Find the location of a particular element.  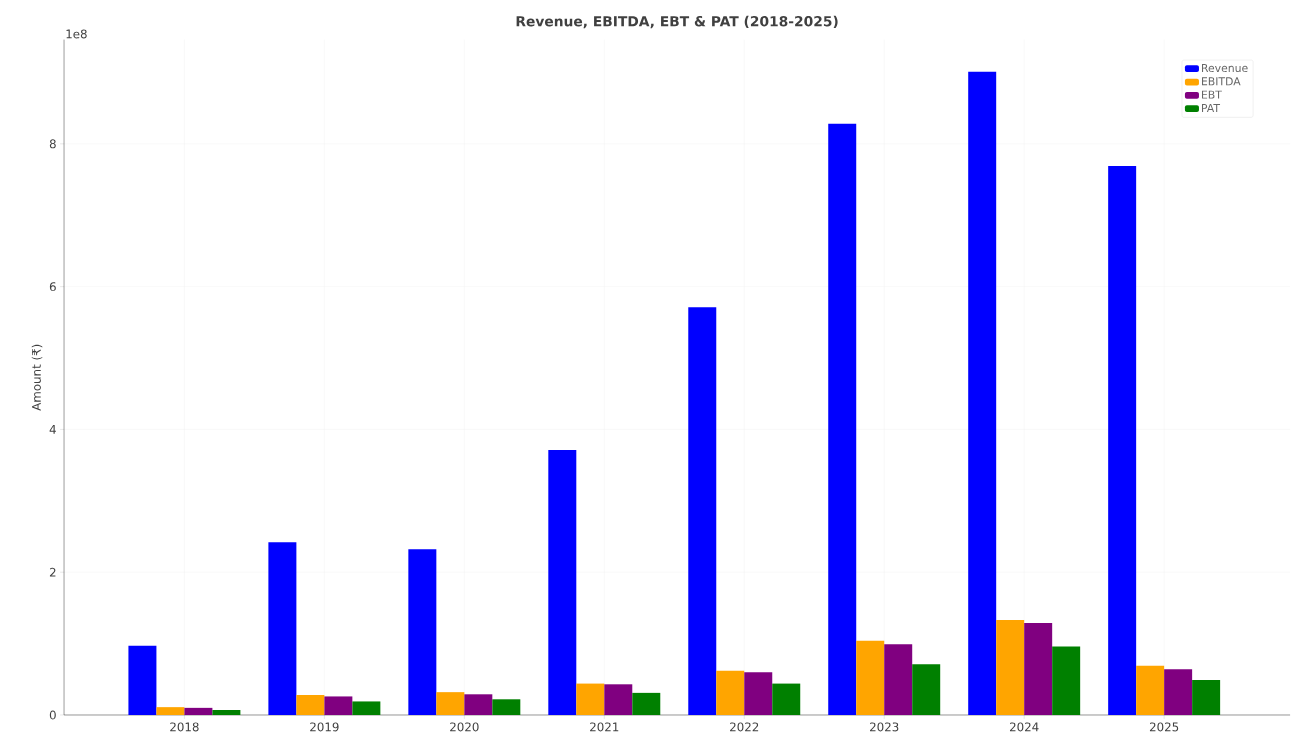

y-tick-label: 8 is located at coordinates (52, 144).